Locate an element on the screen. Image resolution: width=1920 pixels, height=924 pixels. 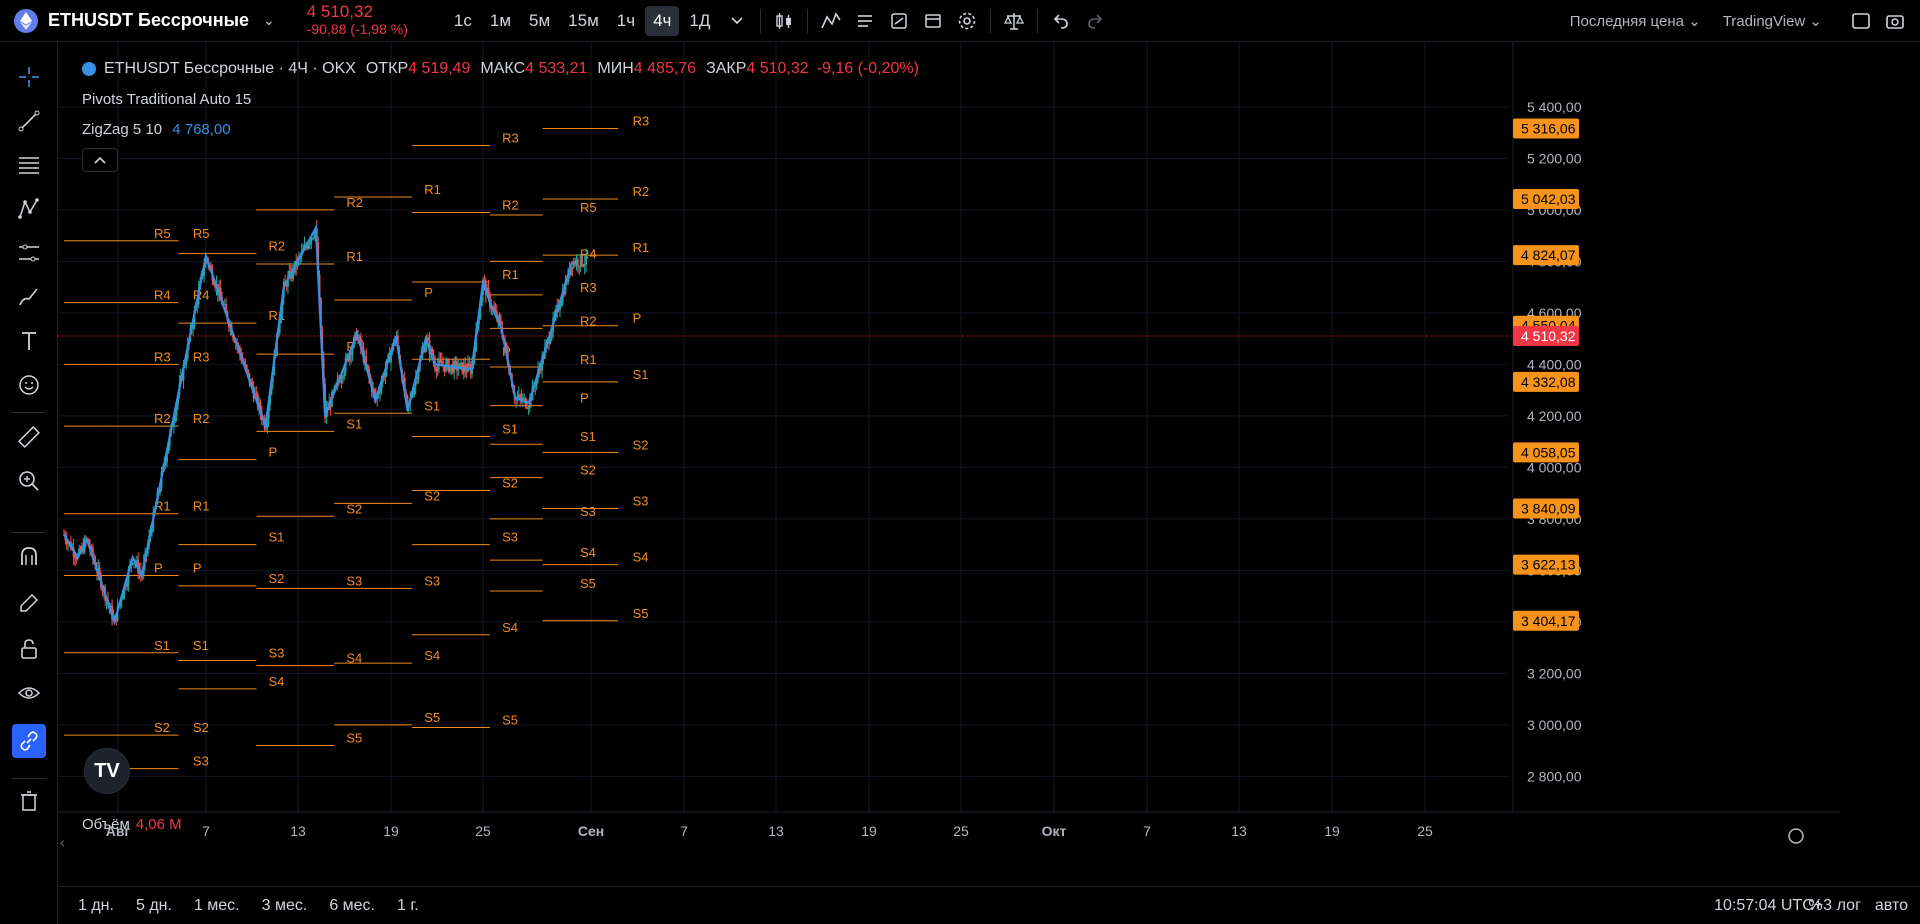
clock: 10:57:04 UTC+3 is located at coordinates (1773, 905).